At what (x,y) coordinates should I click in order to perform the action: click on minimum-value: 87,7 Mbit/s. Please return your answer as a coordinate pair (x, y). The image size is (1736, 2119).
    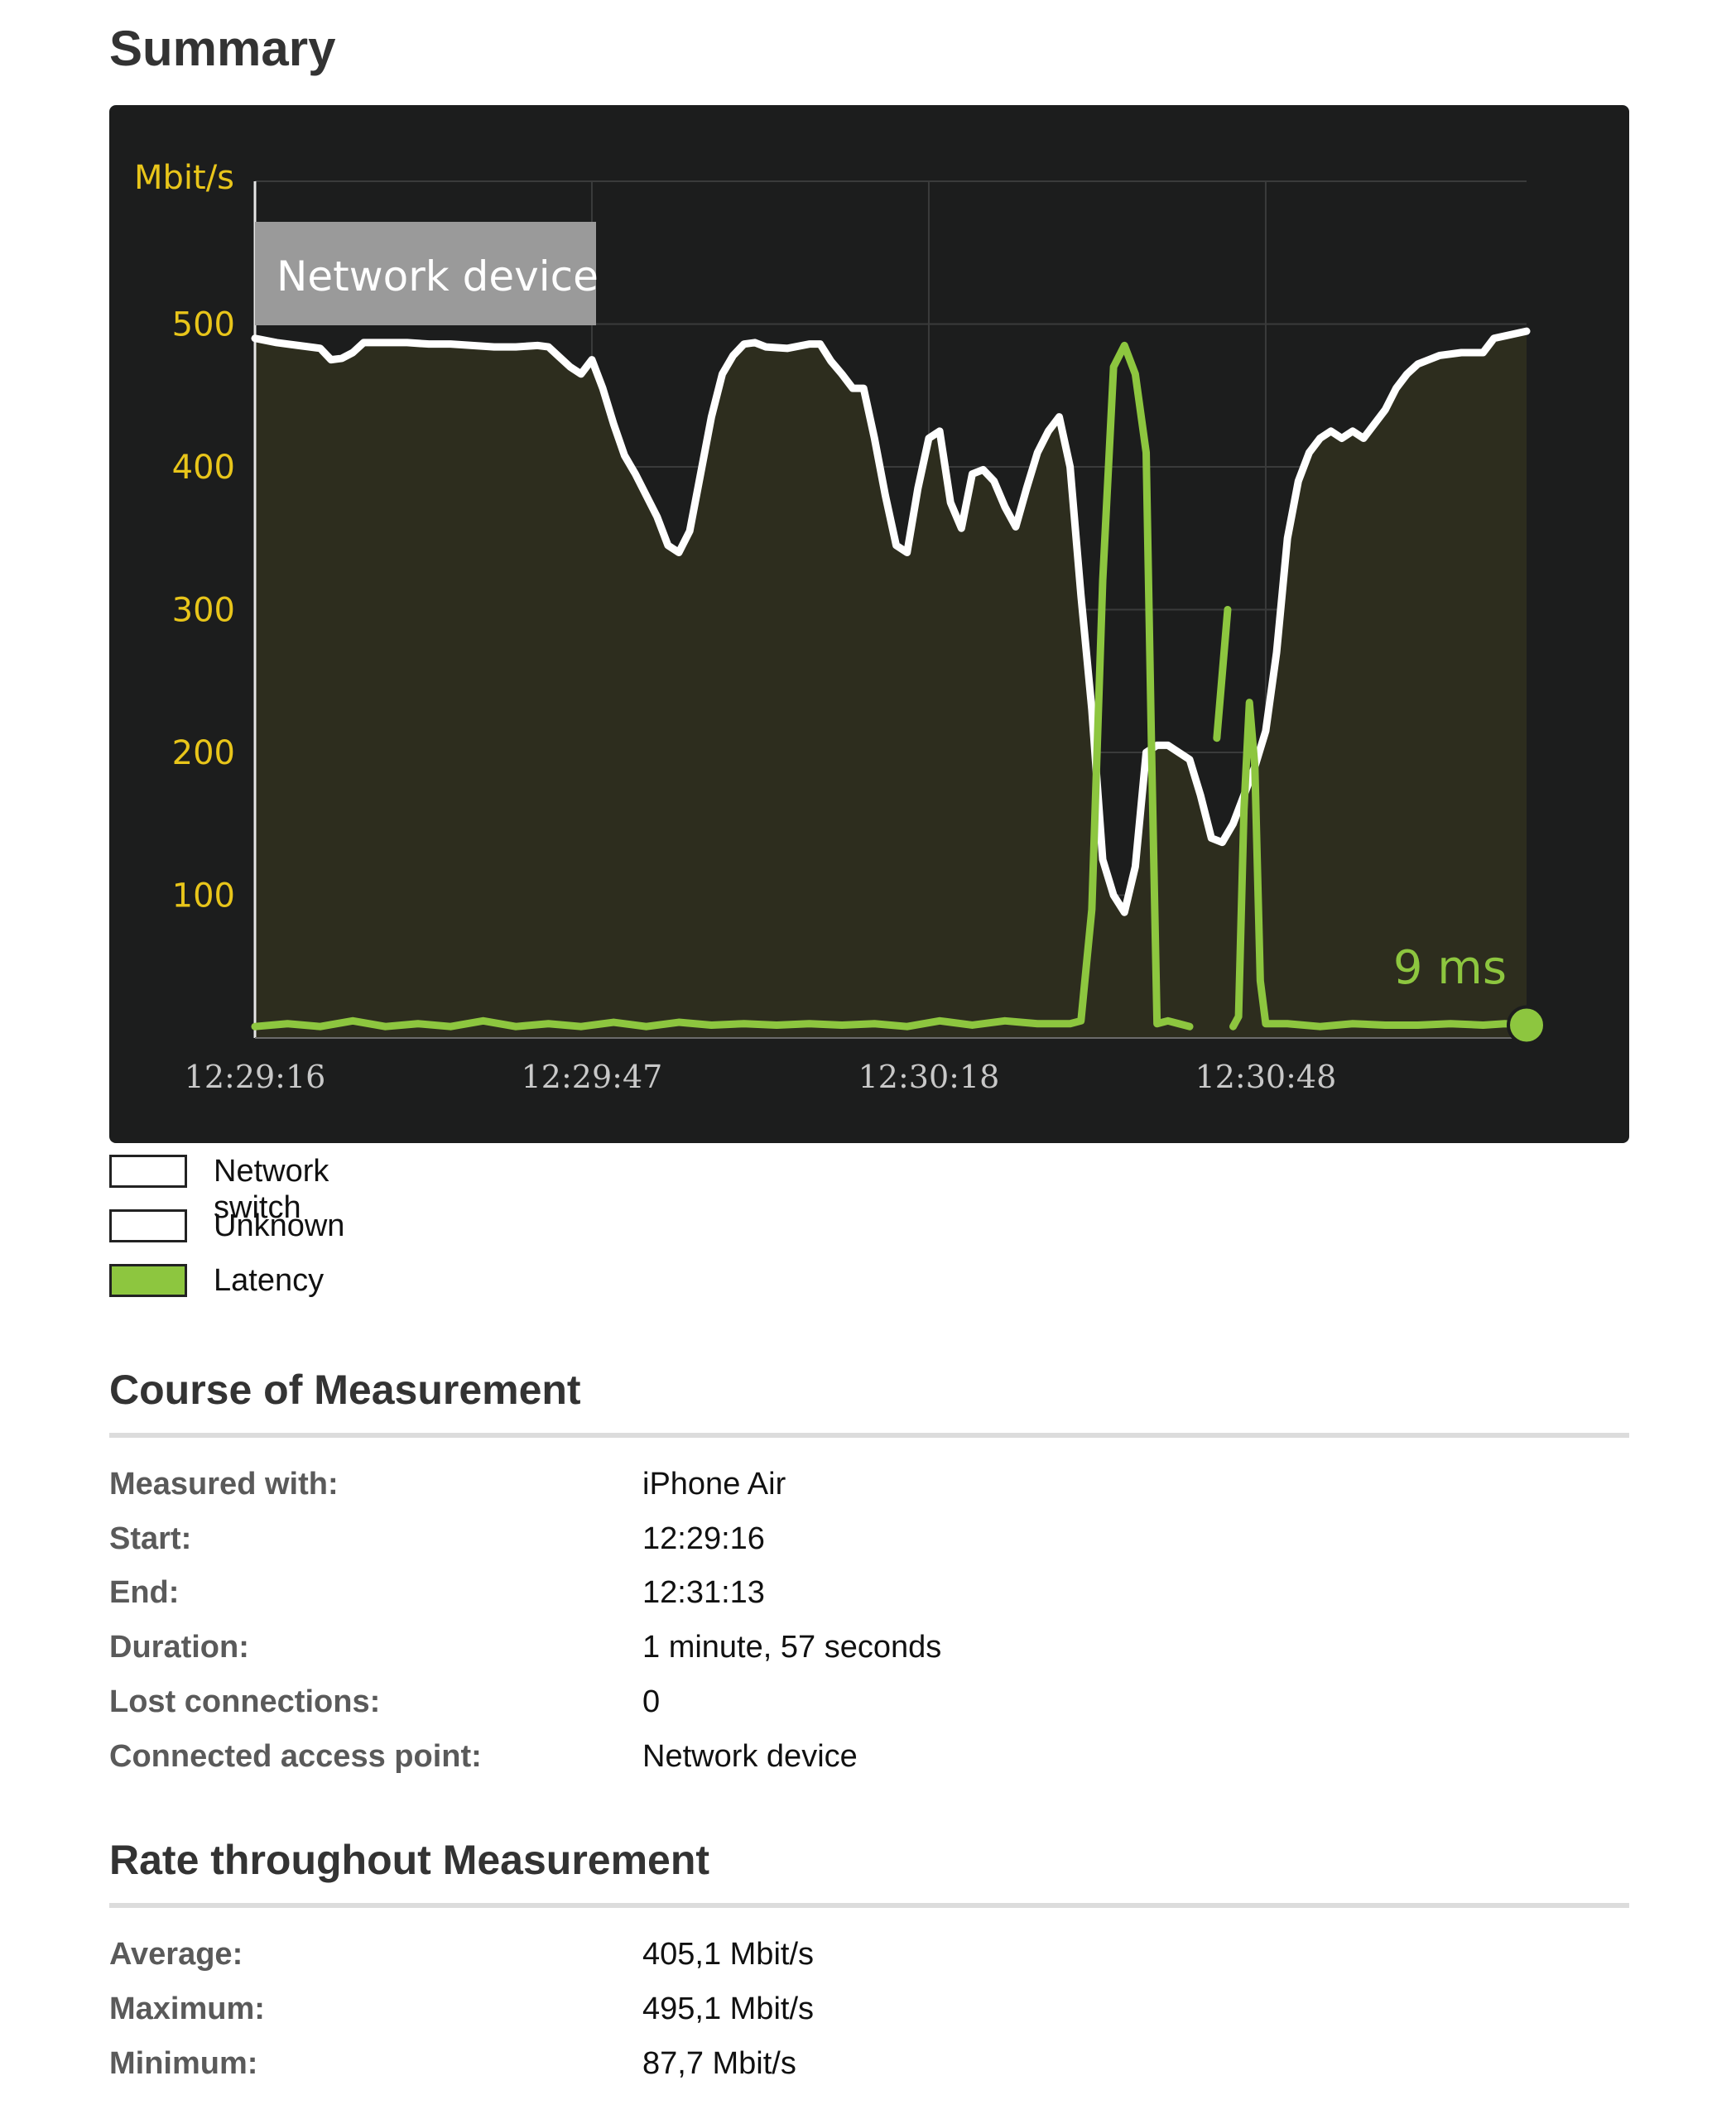
    Looking at the image, I should click on (719, 2063).